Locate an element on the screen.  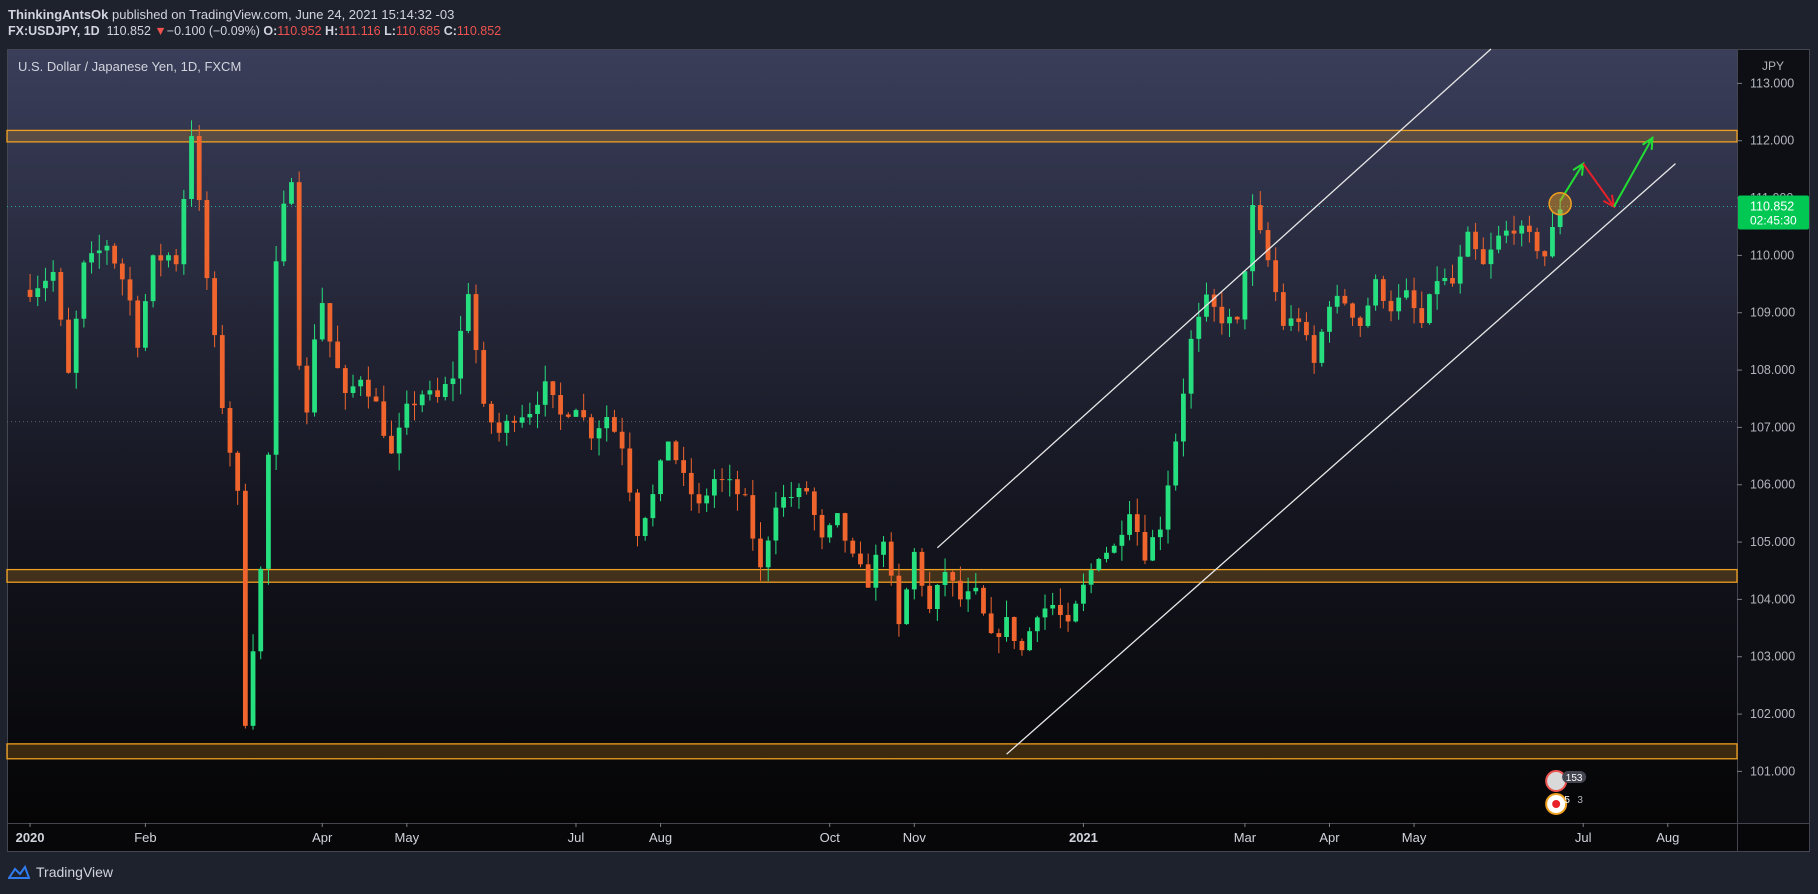
price-axis-area is located at coordinates (1773, 436).